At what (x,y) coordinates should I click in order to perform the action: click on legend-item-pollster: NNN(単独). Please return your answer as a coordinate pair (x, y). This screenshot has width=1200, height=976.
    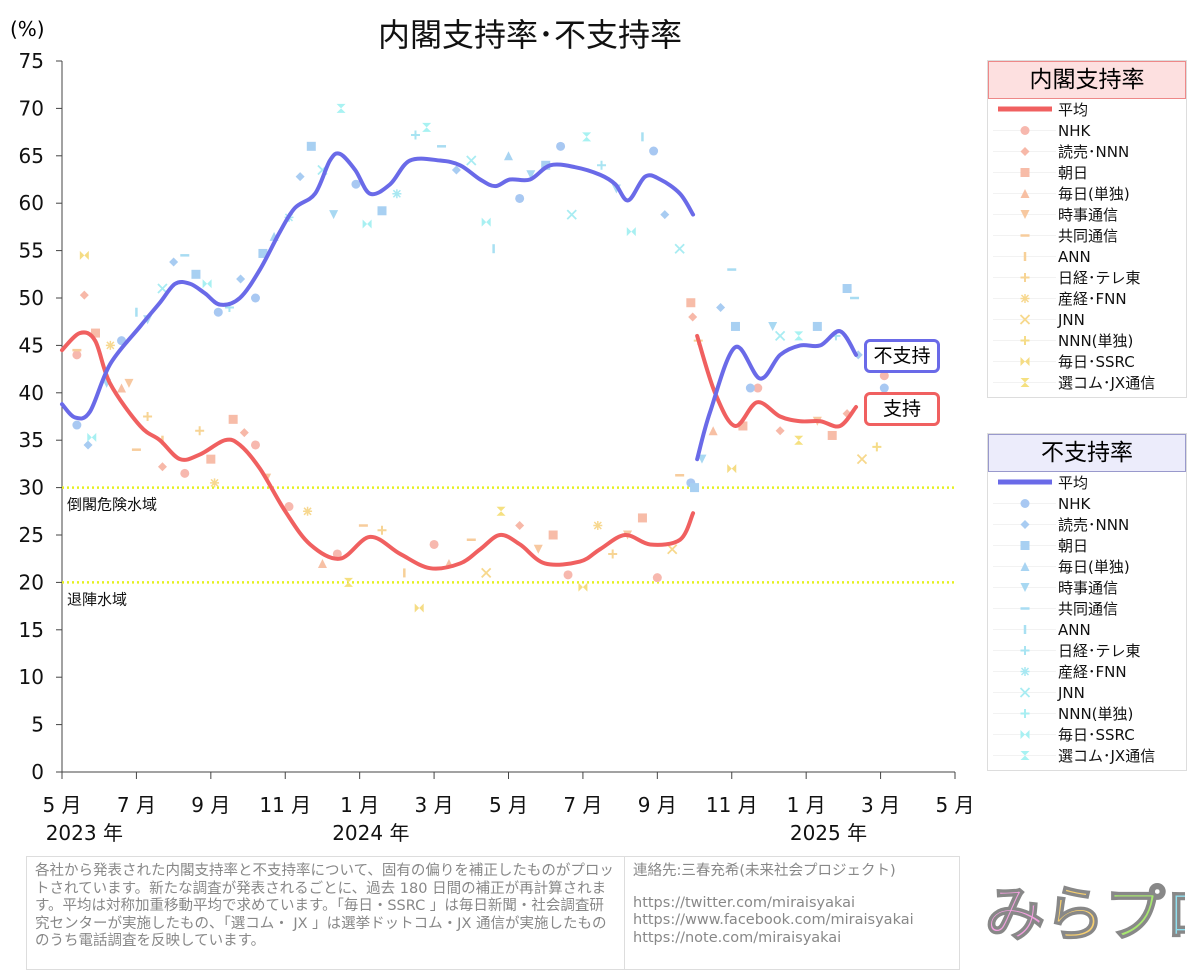
    Looking at the image, I should click on (1087, 713).